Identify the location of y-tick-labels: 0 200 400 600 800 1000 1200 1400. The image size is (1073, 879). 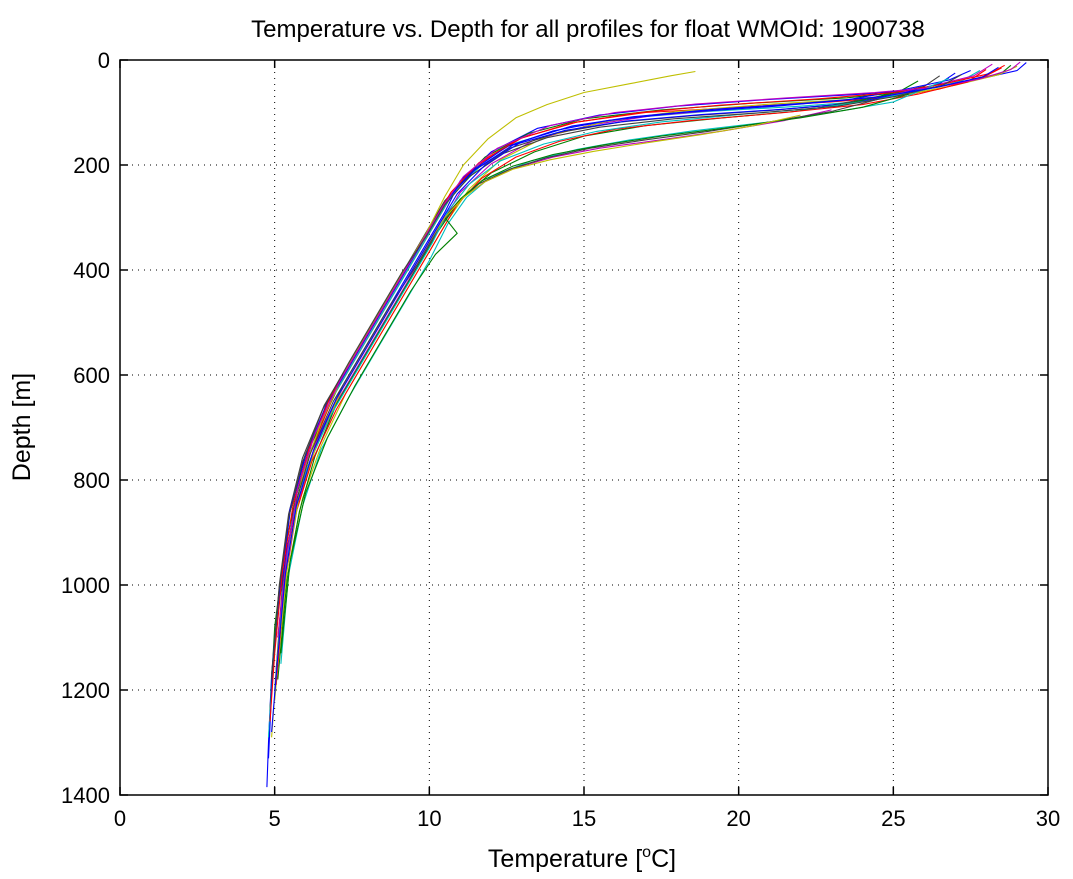
(85, 428).